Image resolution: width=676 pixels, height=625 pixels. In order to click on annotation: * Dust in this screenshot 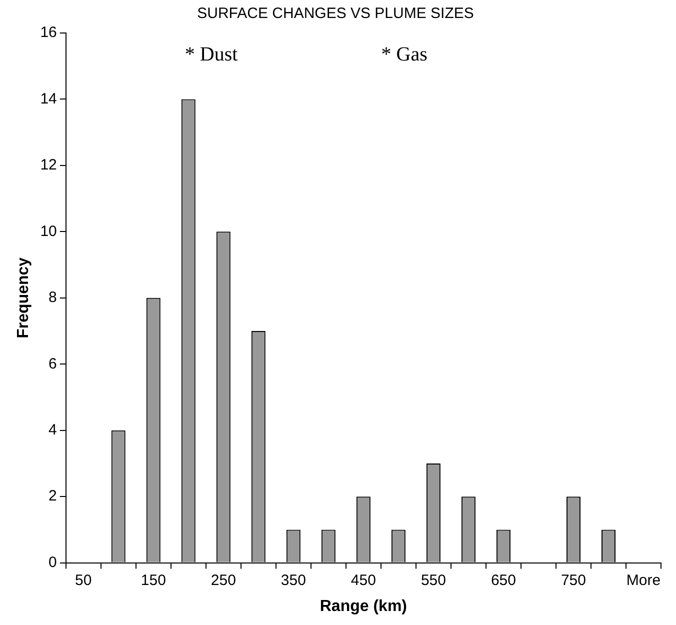, I will do `click(211, 54)`.